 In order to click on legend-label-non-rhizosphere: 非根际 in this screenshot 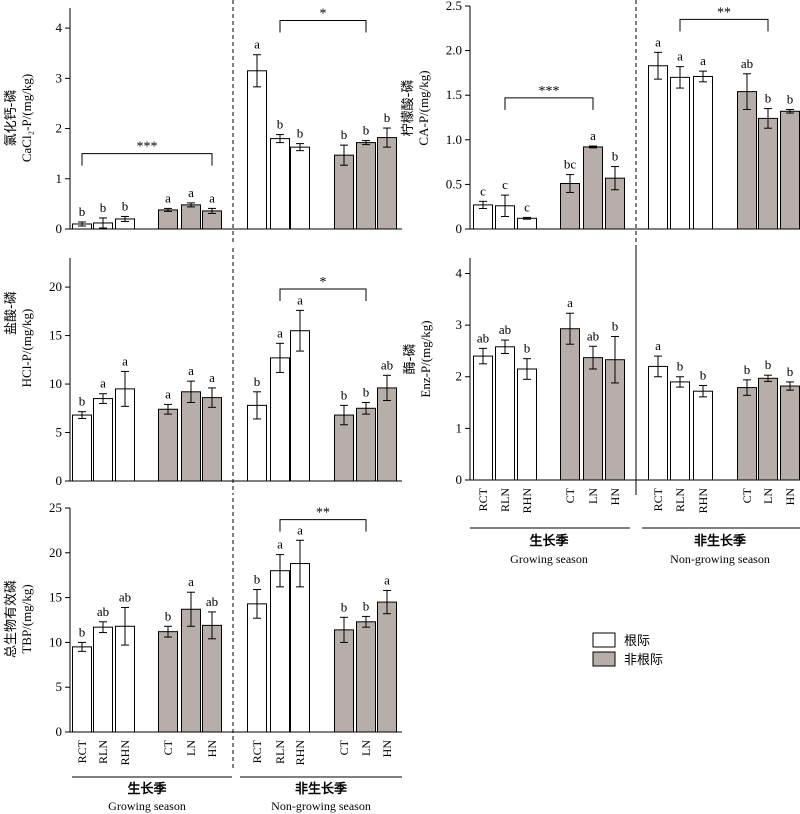, I will do `click(643, 660)`.